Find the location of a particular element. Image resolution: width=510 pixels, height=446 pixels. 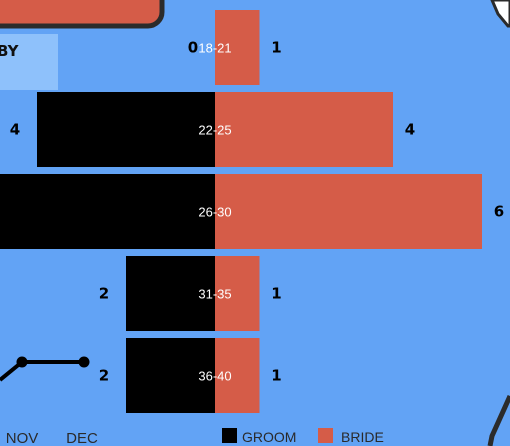

top-left-panel-box is located at coordinates (82, 14).